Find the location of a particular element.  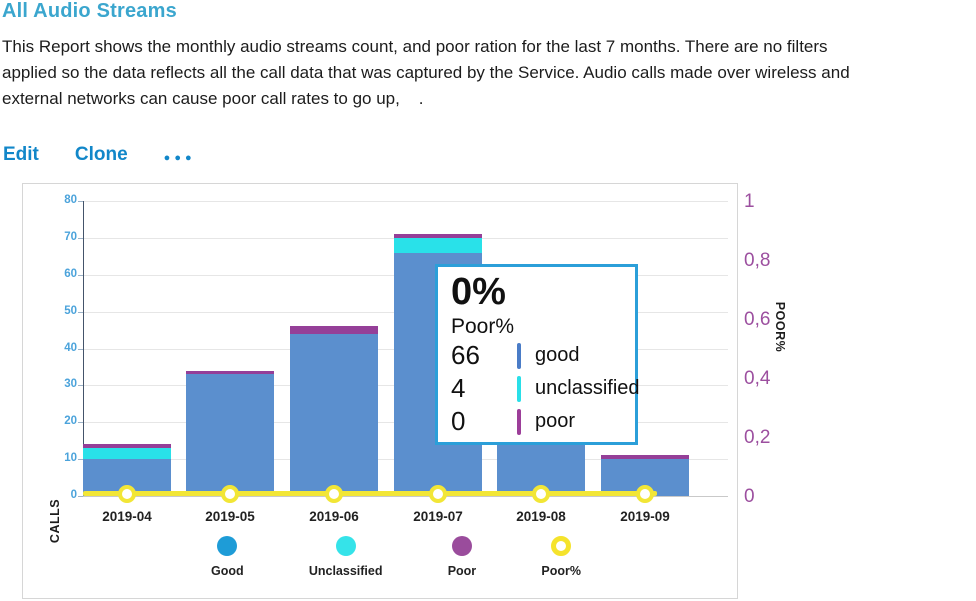

right-axis-tick-label: 0,8 is located at coordinates (757, 260).